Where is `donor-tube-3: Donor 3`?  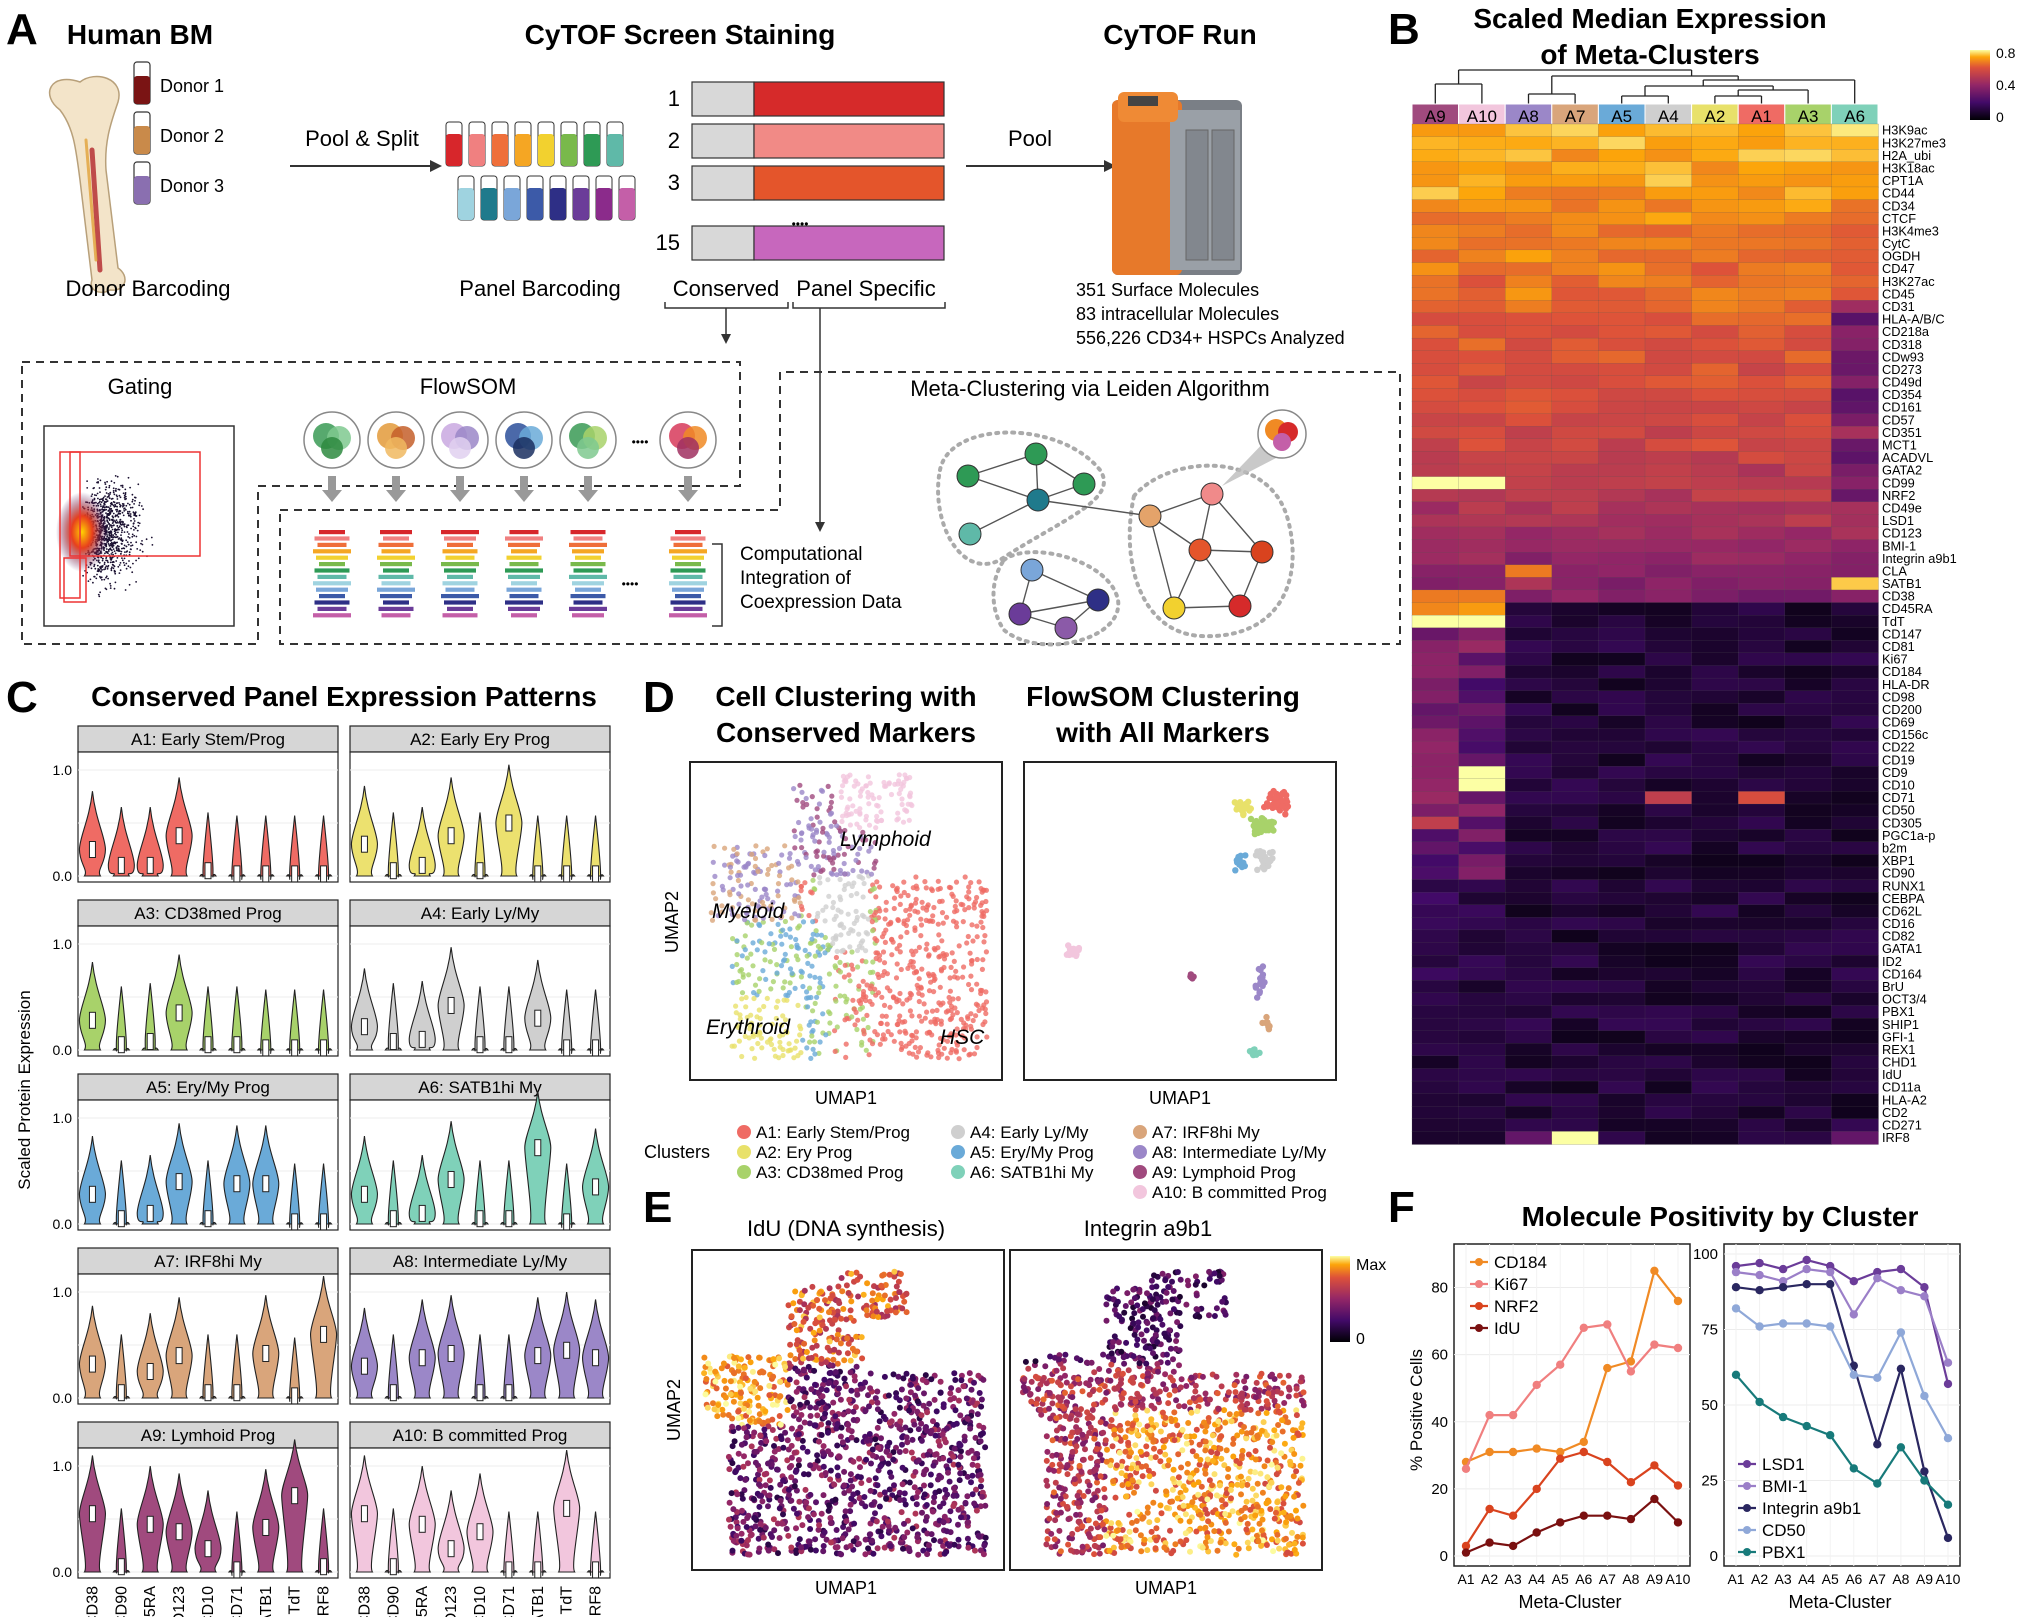
donor-tube-3: Donor 3 is located at coordinates (178, 183).